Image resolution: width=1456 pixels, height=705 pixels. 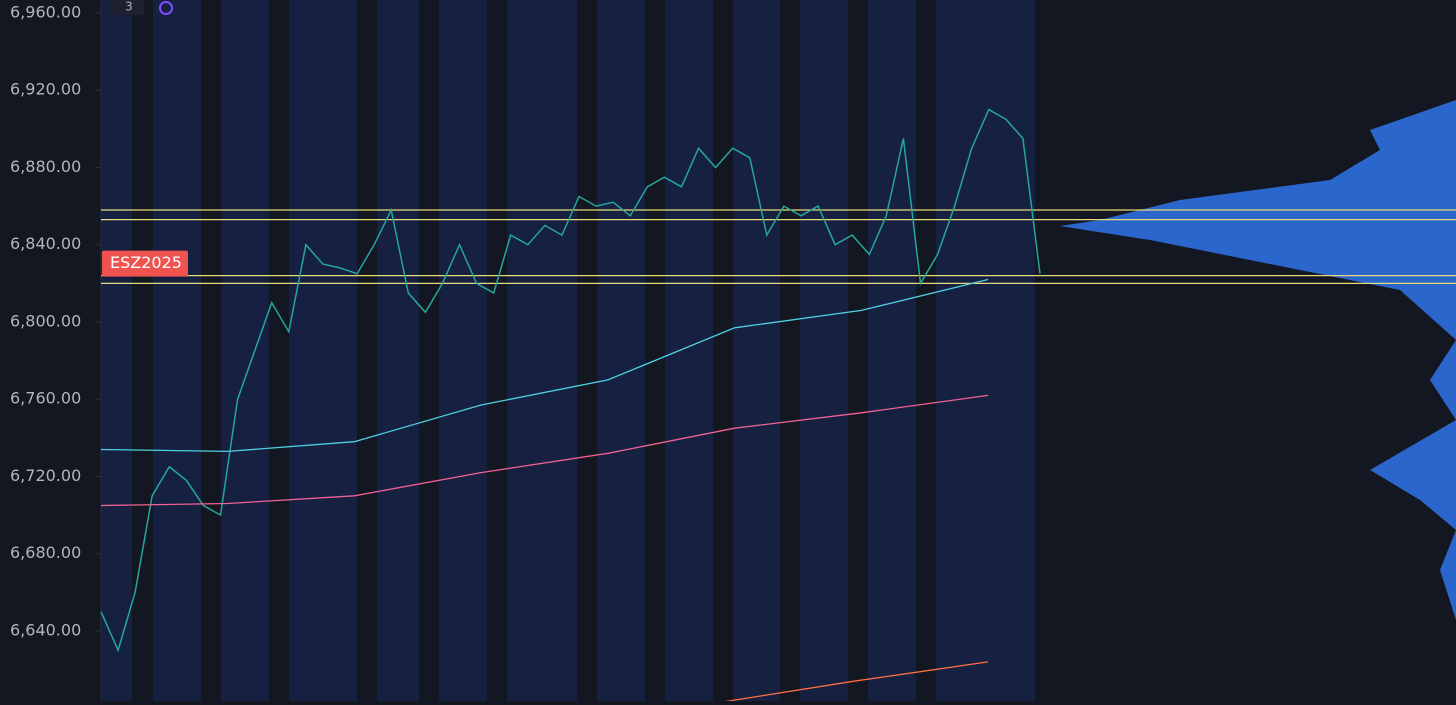 What do you see at coordinates (45, 89) in the screenshot?
I see `y-tick-label: 6,920.00` at bounding box center [45, 89].